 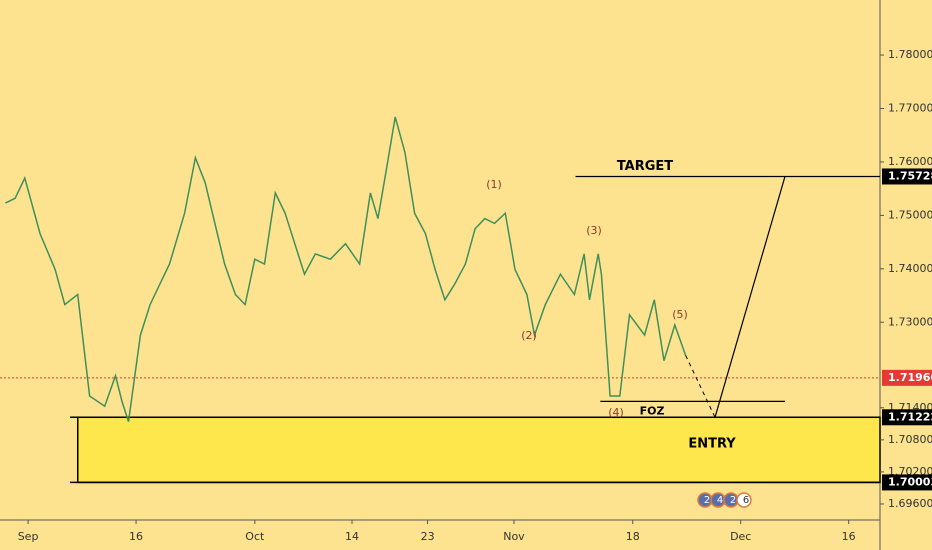 What do you see at coordinates (910, 321) in the screenshot?
I see `y-tick-label: 1.73000` at bounding box center [910, 321].